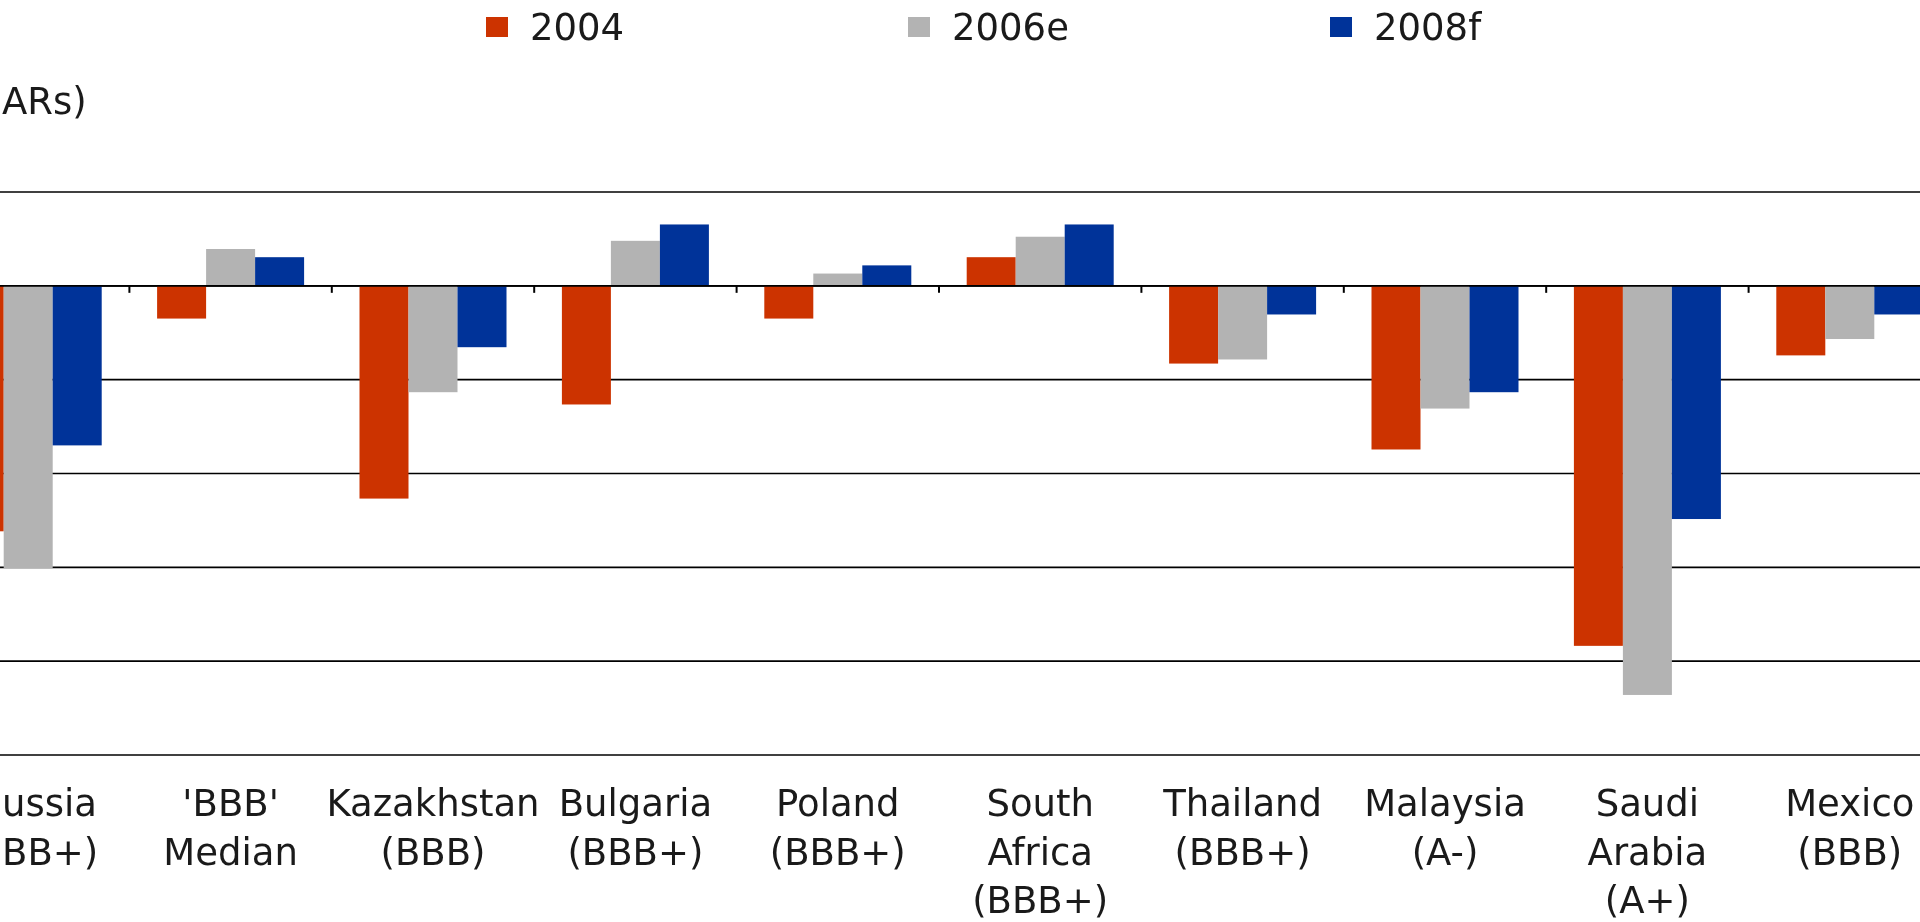 The image size is (1920, 922). What do you see at coordinates (1850, 828) in the screenshot?
I see `x-tick-label: Mexico (BBB)` at bounding box center [1850, 828].